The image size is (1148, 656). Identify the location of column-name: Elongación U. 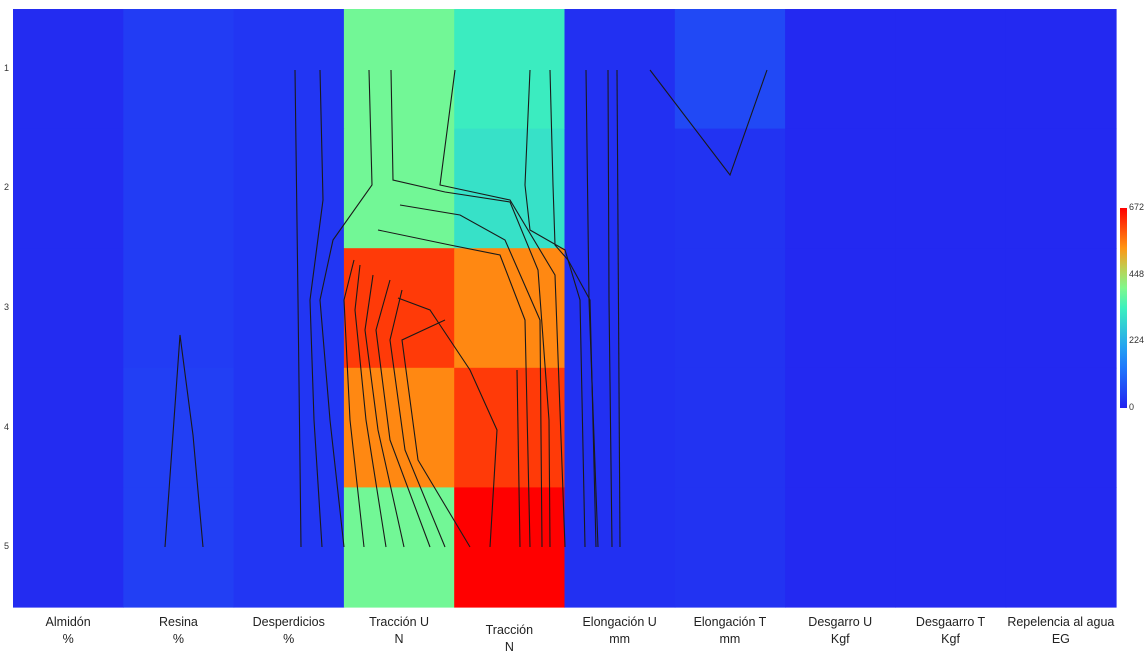
(619, 622).